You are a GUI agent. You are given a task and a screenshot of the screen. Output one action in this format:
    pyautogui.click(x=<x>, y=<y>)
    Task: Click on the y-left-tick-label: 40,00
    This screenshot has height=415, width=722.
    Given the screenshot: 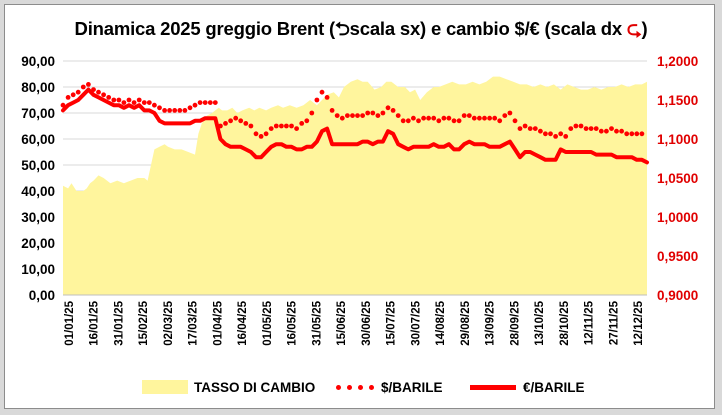 What is the action you would take?
    pyautogui.click(x=38, y=191)
    